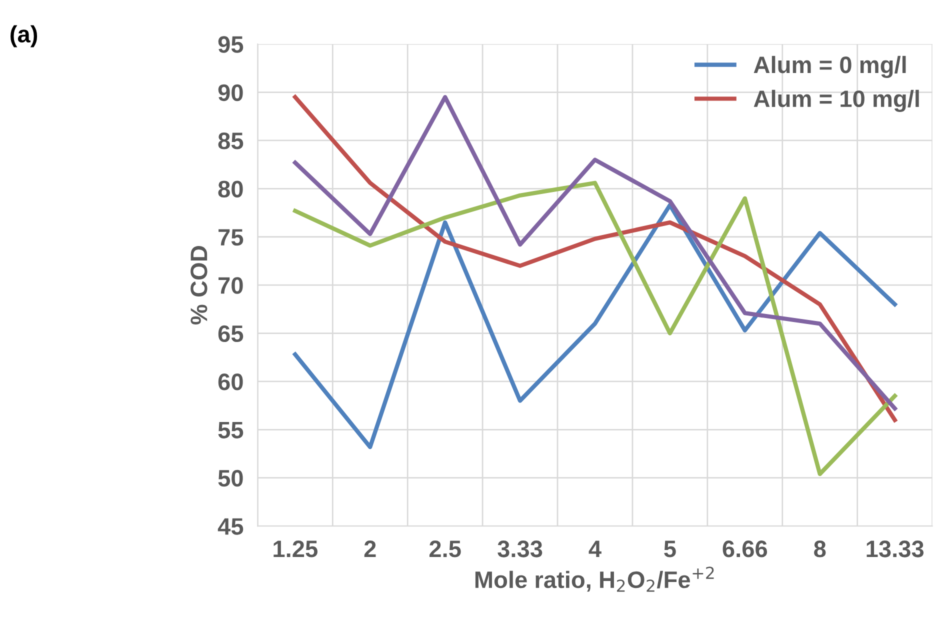 The image size is (937, 630). What do you see at coordinates (820, 549) in the screenshot?
I see `x-tick-label: 8` at bounding box center [820, 549].